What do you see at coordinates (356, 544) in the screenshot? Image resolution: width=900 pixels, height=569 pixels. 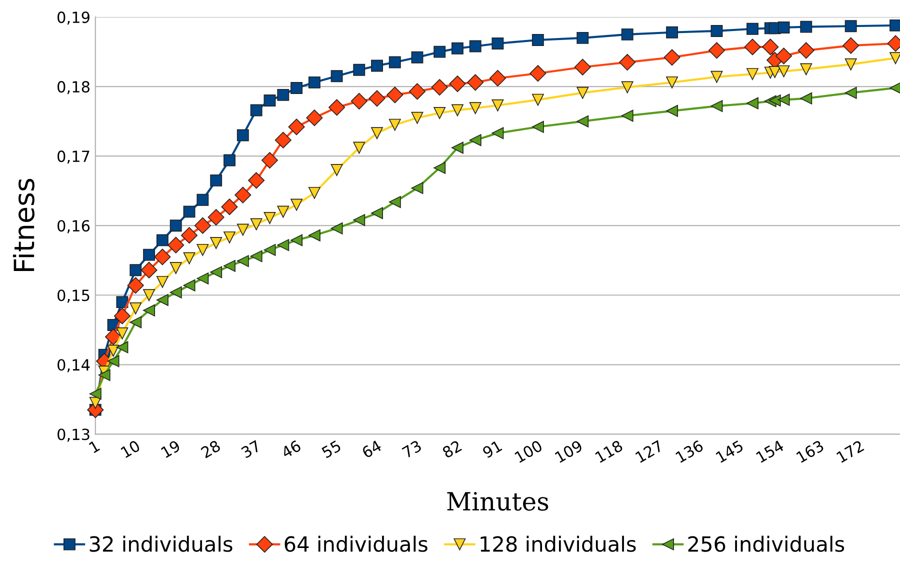 I see `legend-label: 64 individuals` at bounding box center [356, 544].